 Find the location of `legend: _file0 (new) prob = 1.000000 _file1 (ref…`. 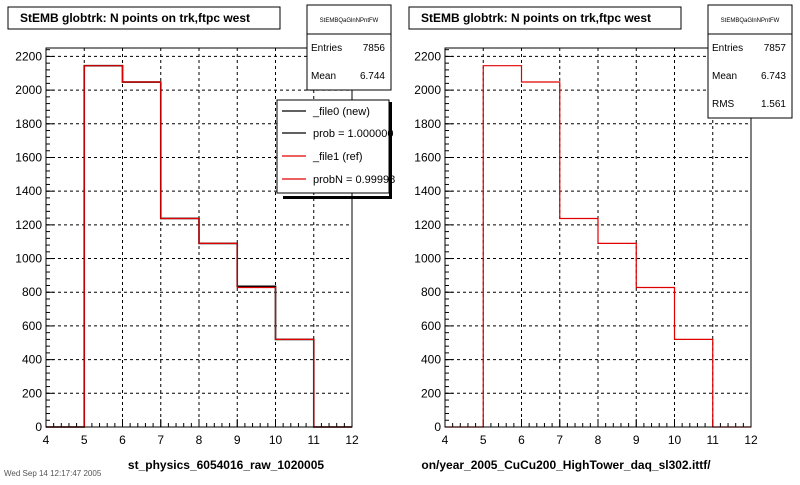

legend: _file0 (new) prob = 1.000000 _file1 (ref… is located at coordinates (335, 149).